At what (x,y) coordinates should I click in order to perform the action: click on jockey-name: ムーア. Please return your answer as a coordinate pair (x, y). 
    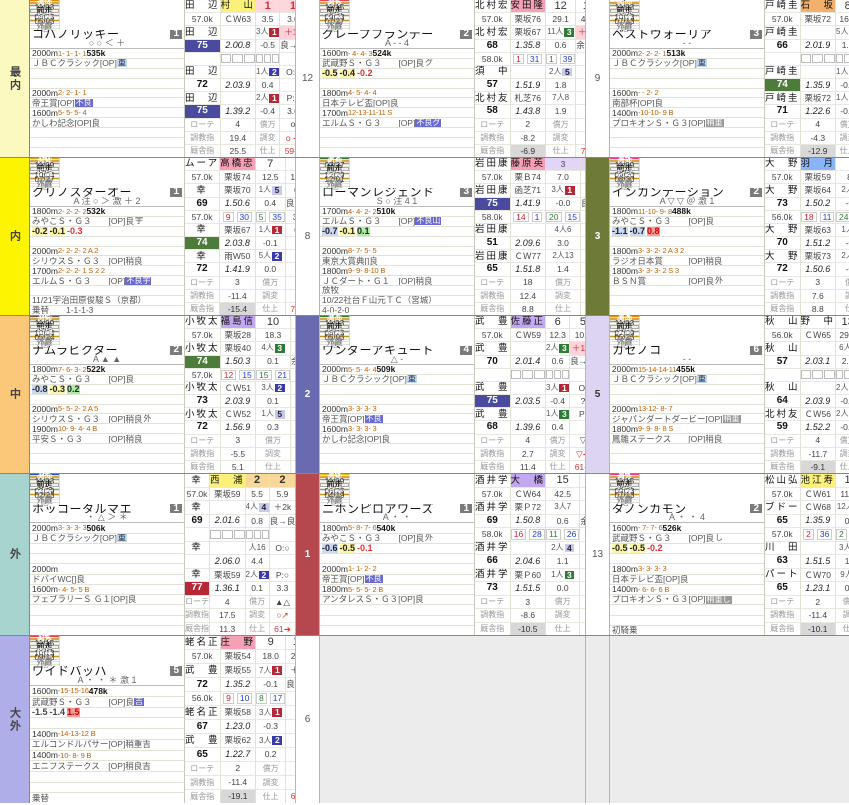
    Looking at the image, I should click on (202, 165).